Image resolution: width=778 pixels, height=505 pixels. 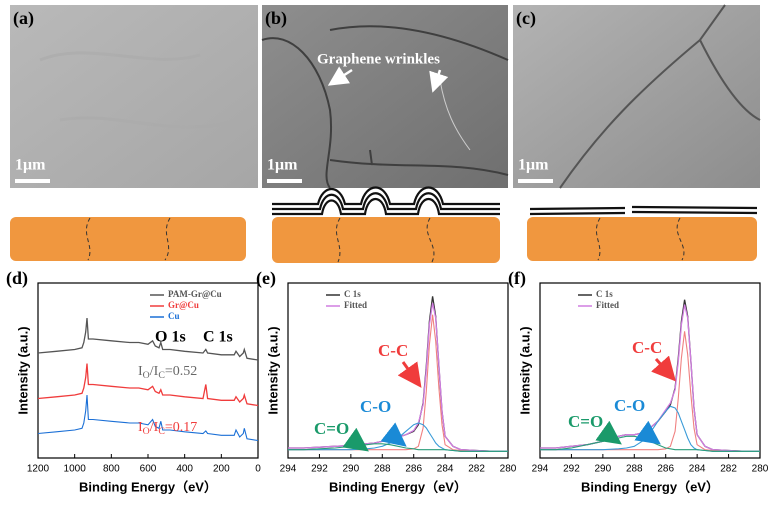 What do you see at coordinates (181, 427) in the screenshot?
I see `annotation-part: =0.17` at bounding box center [181, 427].